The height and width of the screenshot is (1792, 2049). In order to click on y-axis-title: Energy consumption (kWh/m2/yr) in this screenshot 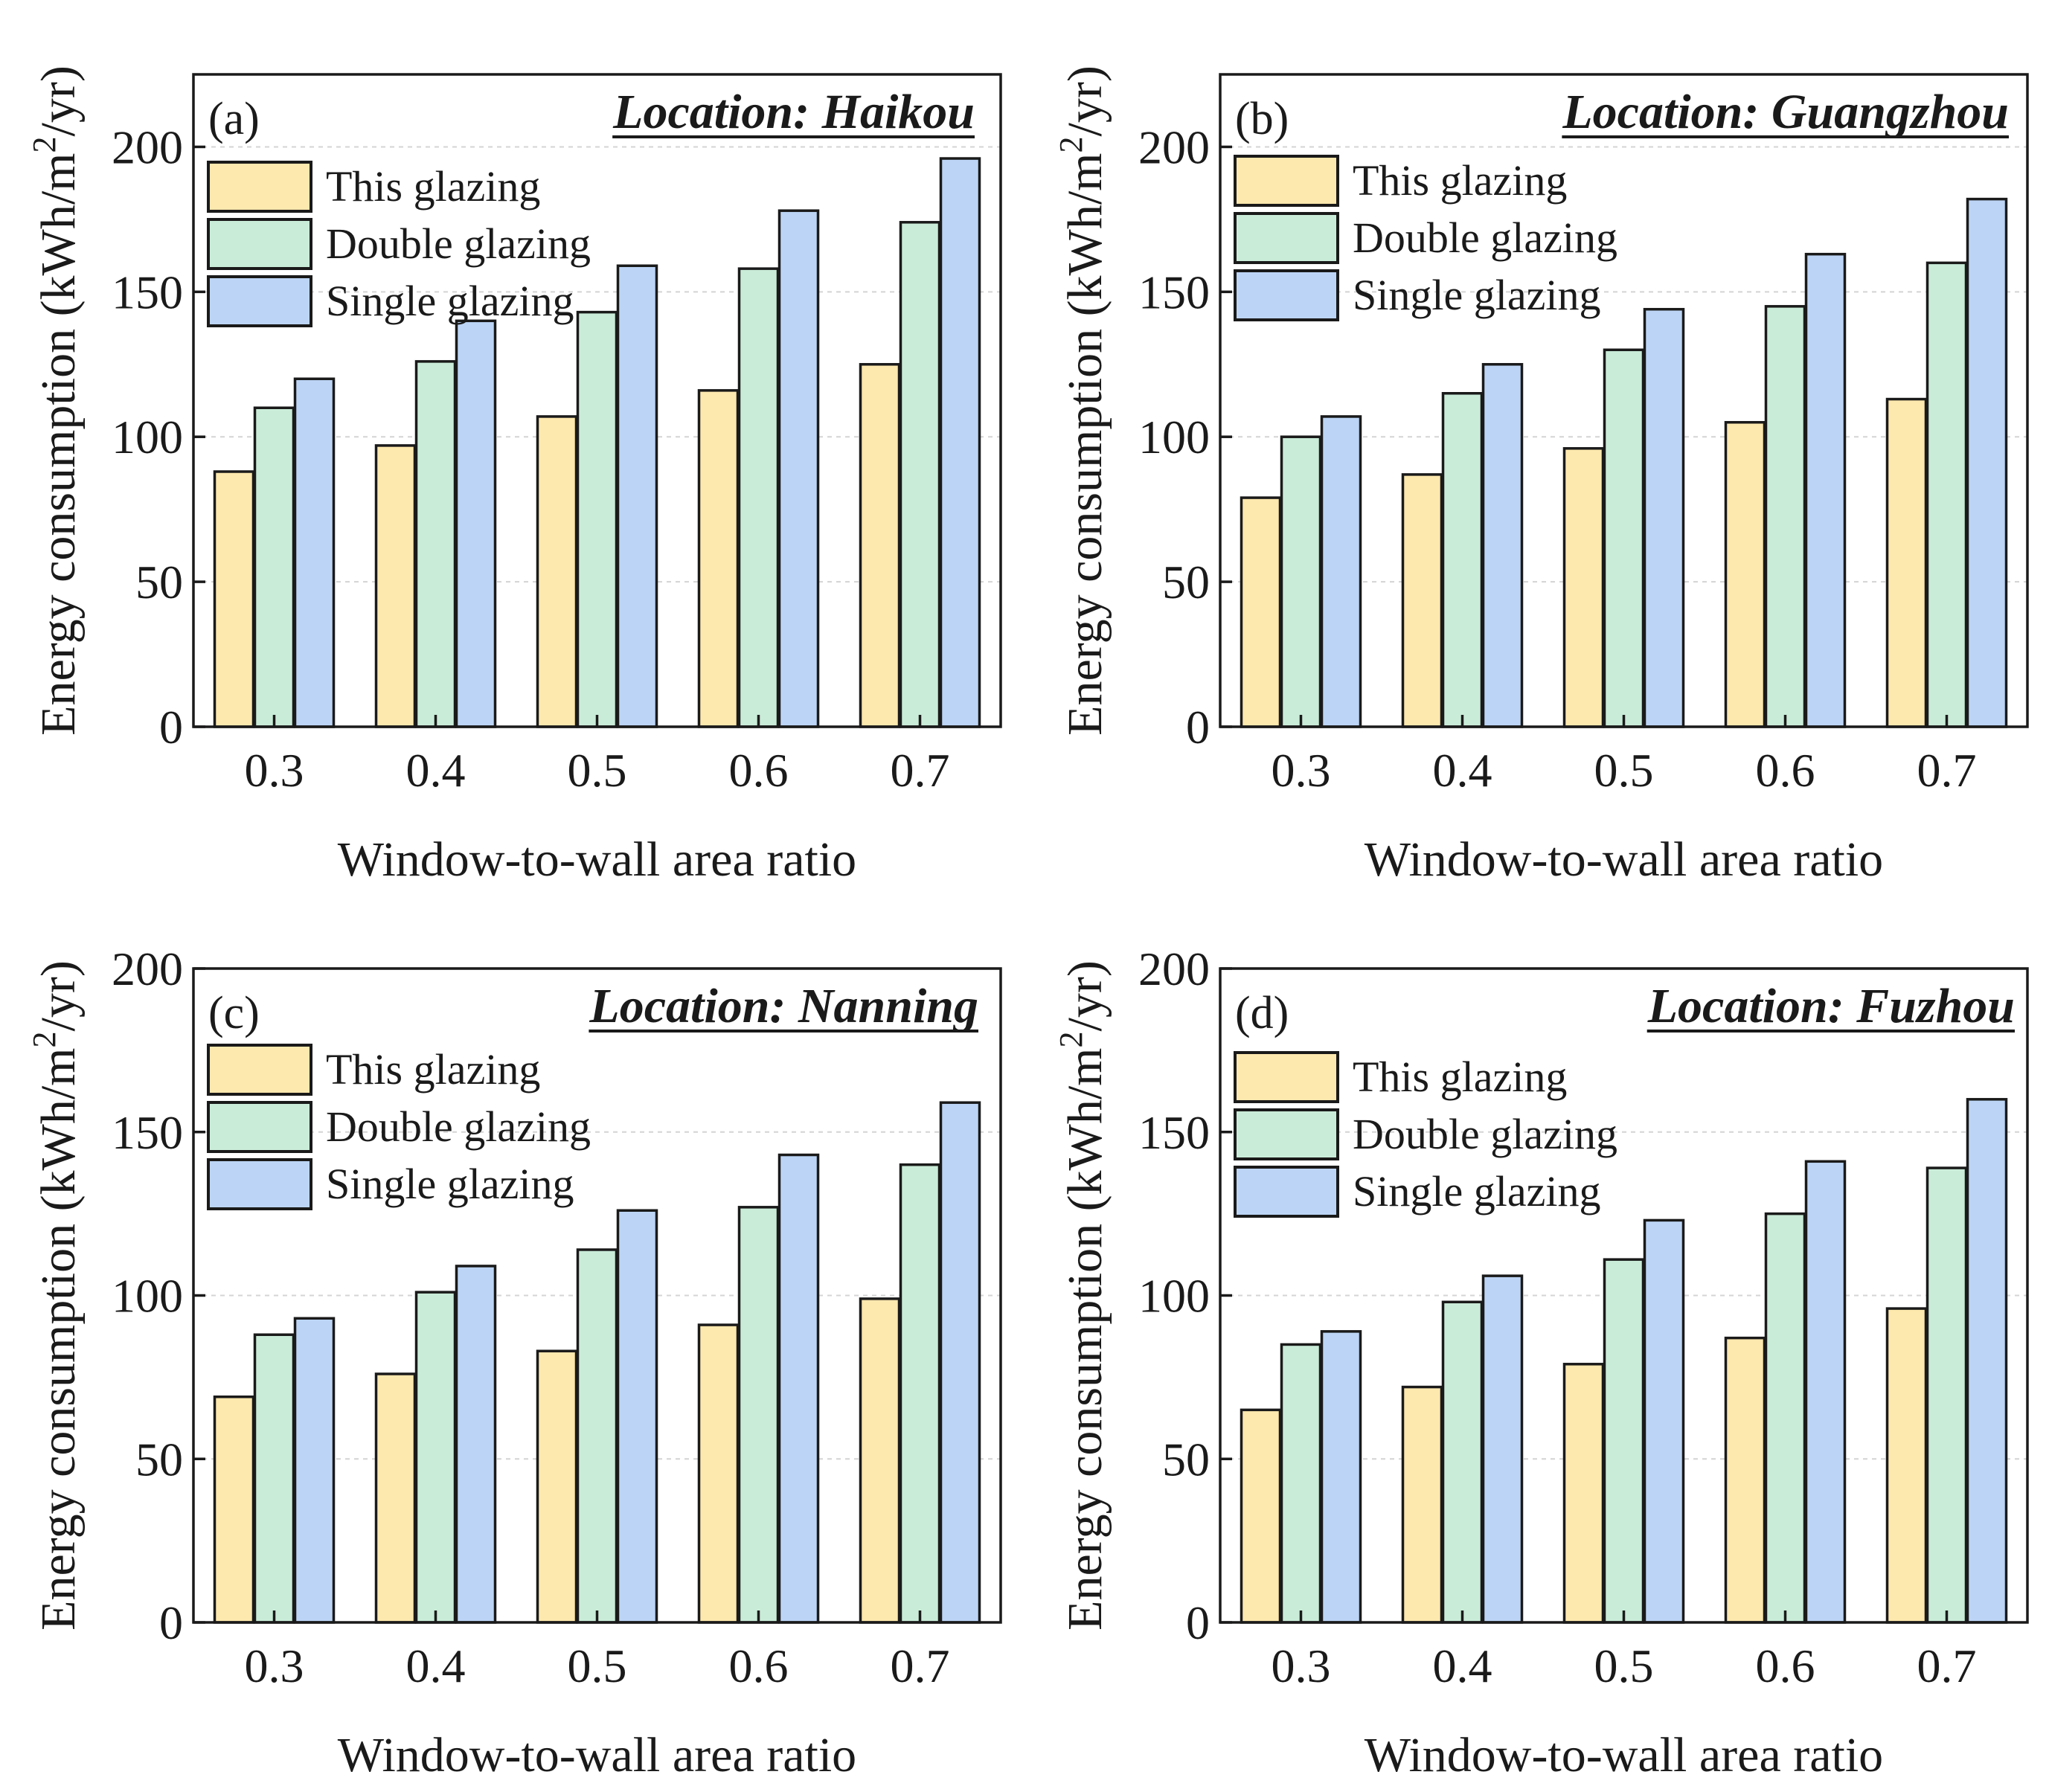, I will do `click(56, 401)`.